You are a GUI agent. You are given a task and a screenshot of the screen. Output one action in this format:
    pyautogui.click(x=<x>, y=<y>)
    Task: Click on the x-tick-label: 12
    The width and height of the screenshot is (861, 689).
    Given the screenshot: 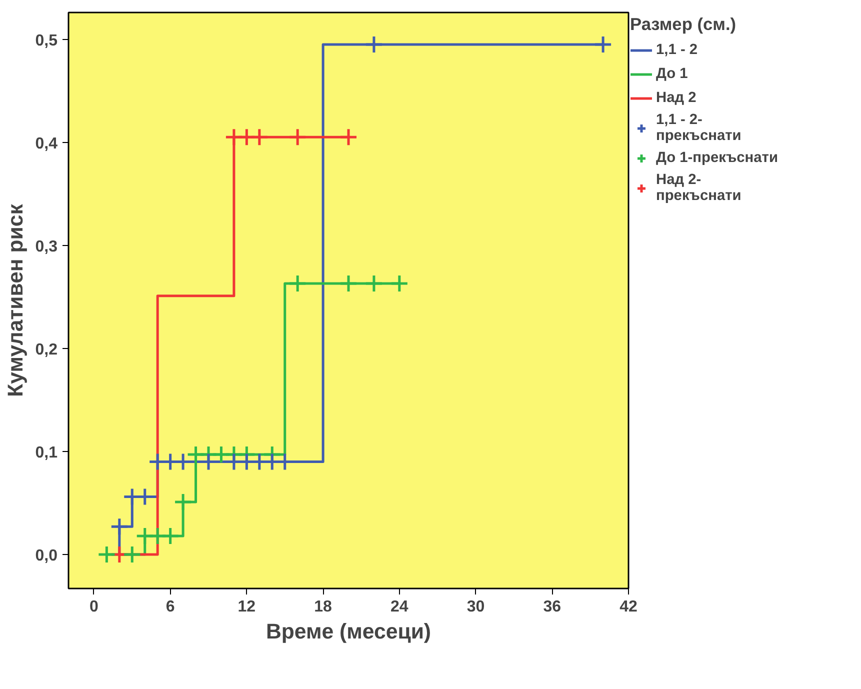 What is the action you would take?
    pyautogui.click(x=247, y=607)
    